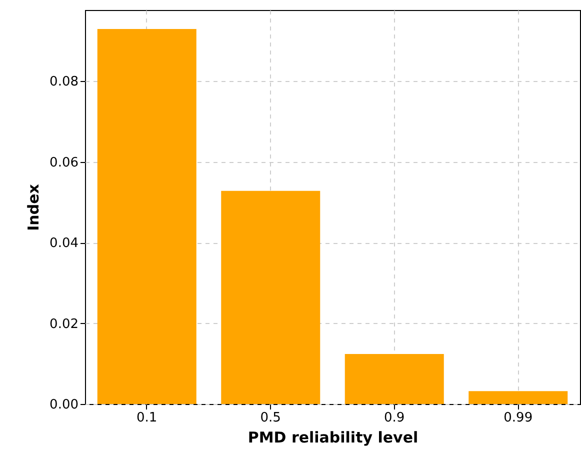  What do you see at coordinates (333, 437) in the screenshot?
I see `x-axis-title: PMD reliability level` at bounding box center [333, 437].